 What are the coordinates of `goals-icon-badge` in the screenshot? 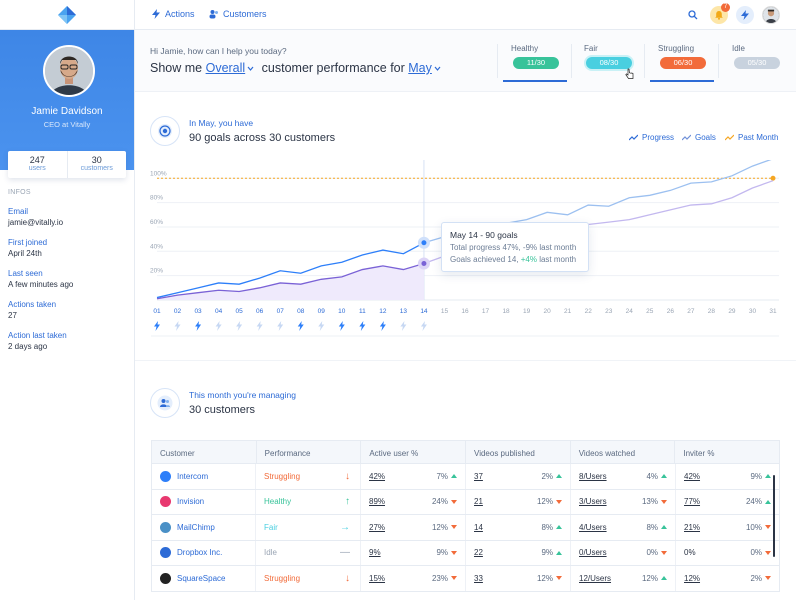 It's located at (165, 131).